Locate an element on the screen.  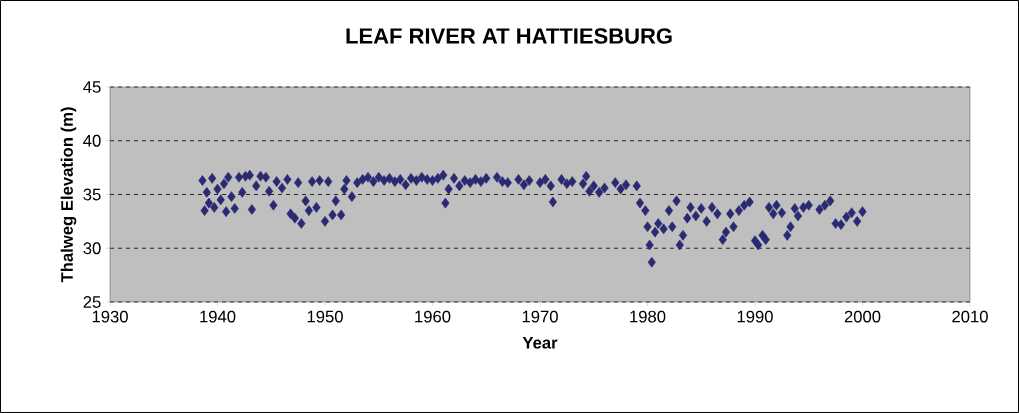
y-axis-title: Thalweg Elevation (m) is located at coordinates (68, 195).